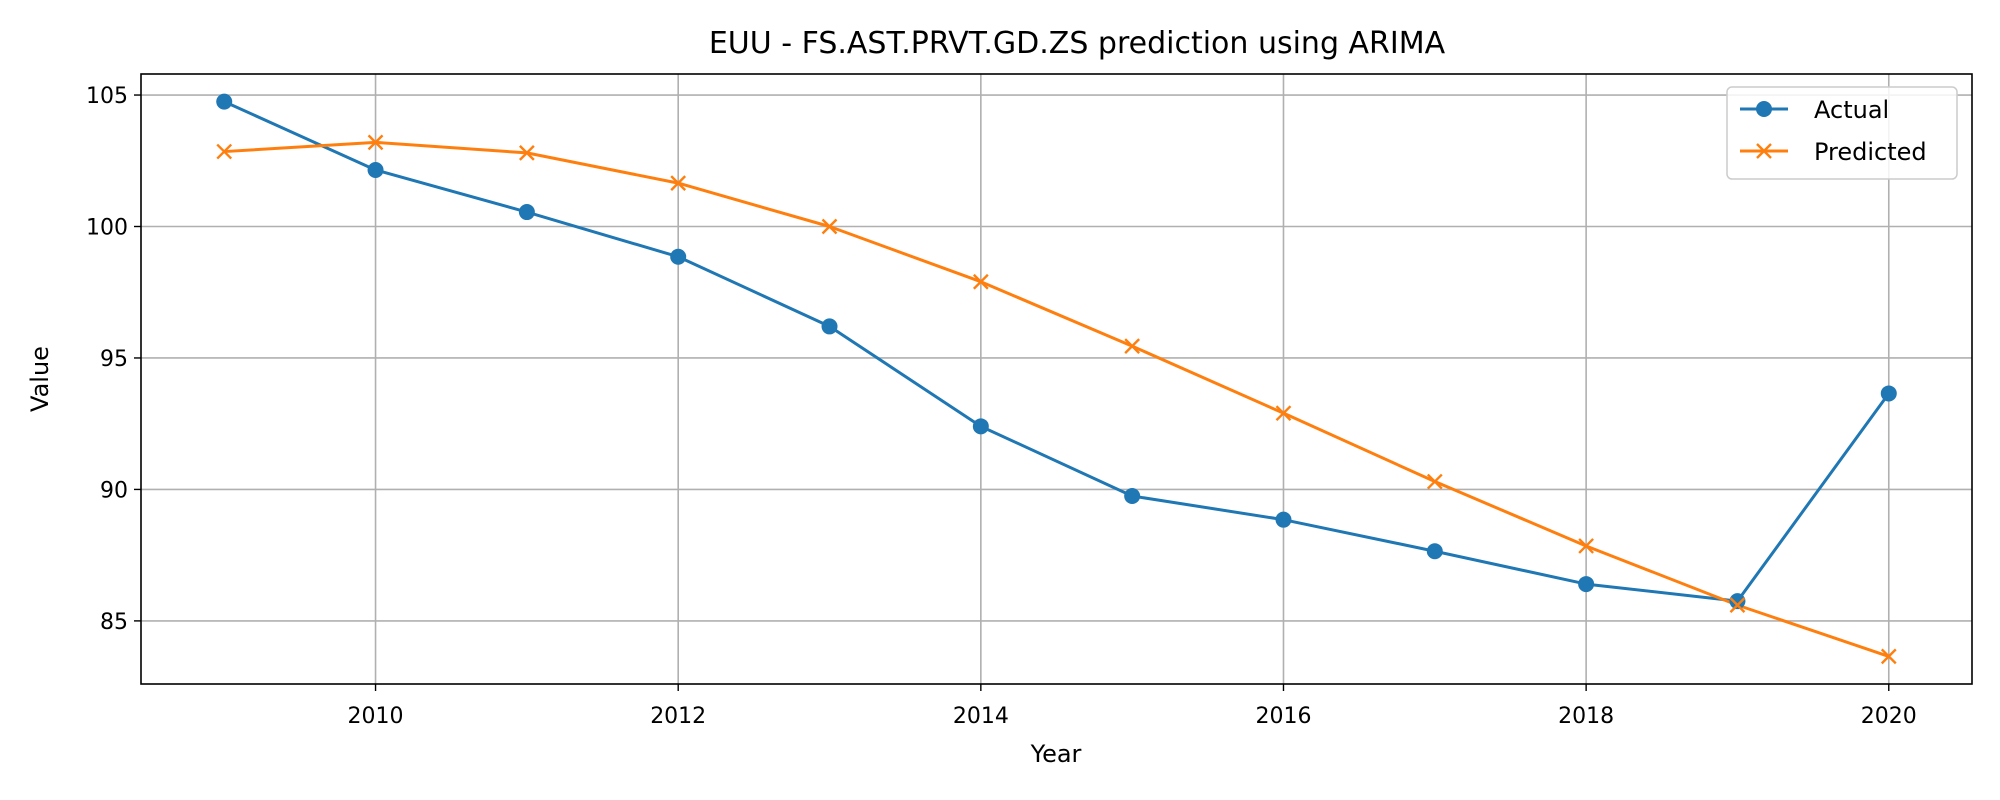 Image resolution: width=2000 pixels, height=800 pixels. I want to click on x-tick-label: 2016, so click(1283, 716).